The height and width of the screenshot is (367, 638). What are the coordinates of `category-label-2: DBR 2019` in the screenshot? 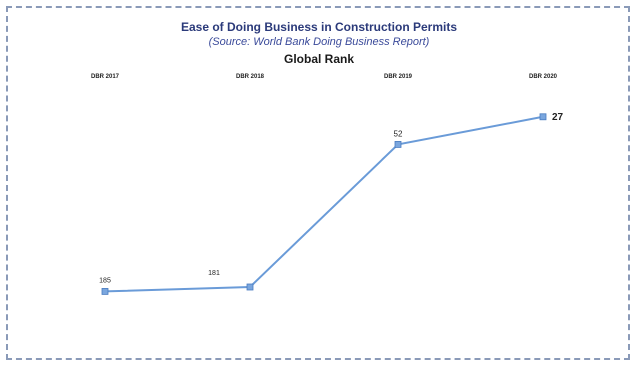 It's located at (398, 77).